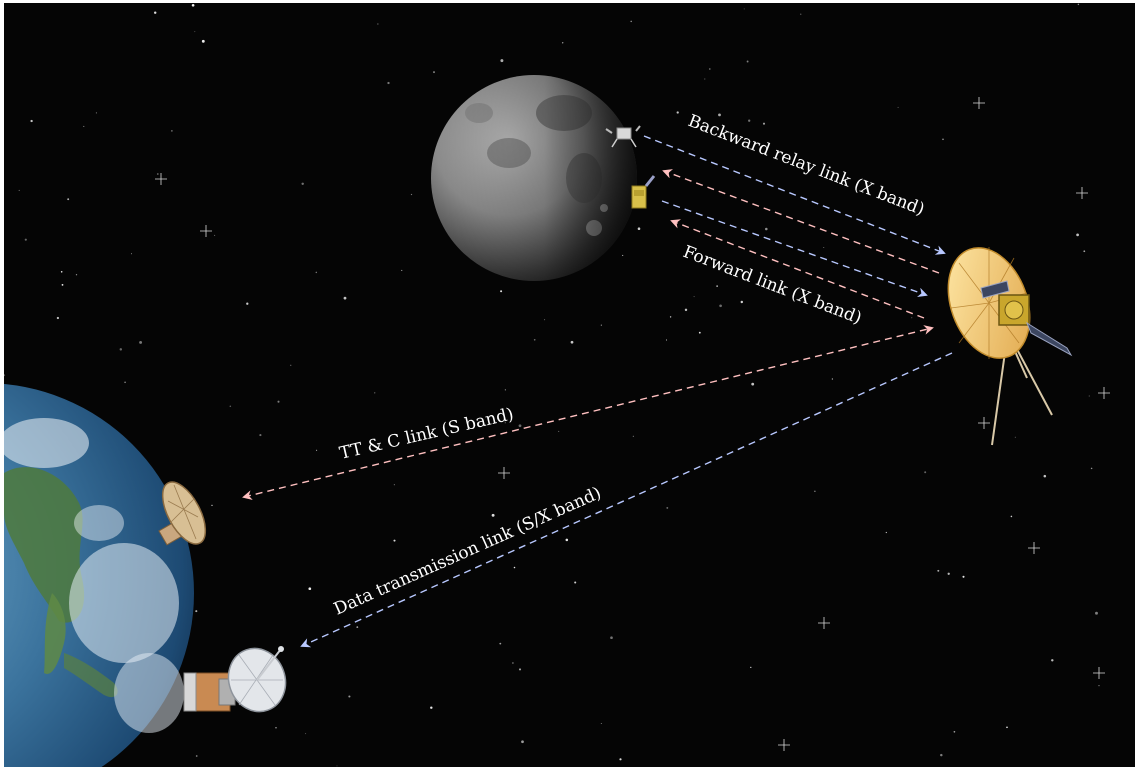 Image resolution: width=1137 pixels, height=767 pixels. What do you see at coordinates (643, 192) in the screenshot?
I see `lunar-rover-icon` at bounding box center [643, 192].